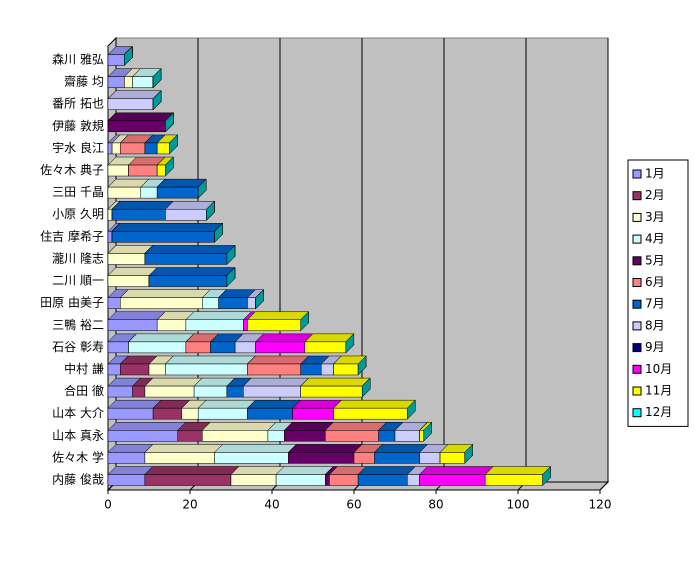 The height and width of the screenshot is (564, 695). Describe the element at coordinates (600, 505) in the screenshot. I see `x-tick-label: 120` at that location.